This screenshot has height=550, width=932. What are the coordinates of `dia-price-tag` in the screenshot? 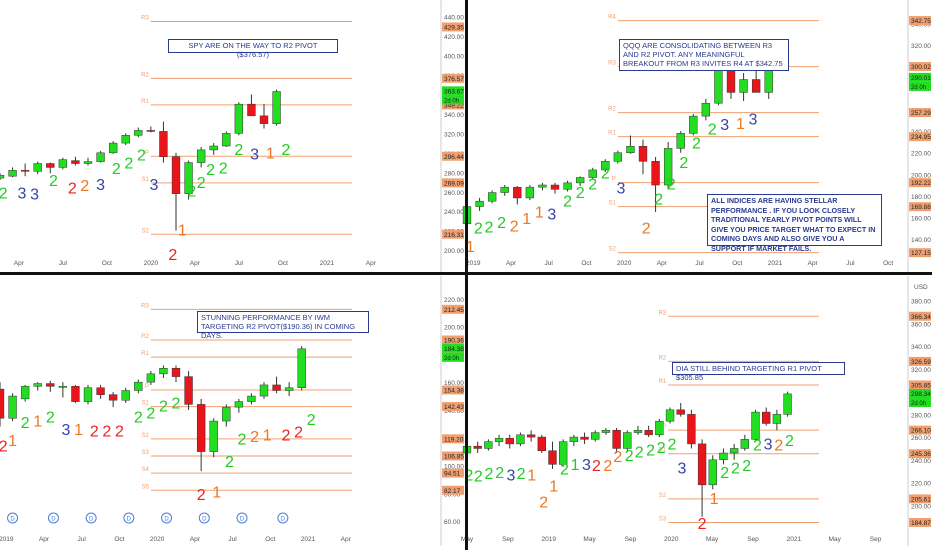 It's located at (920, 361).